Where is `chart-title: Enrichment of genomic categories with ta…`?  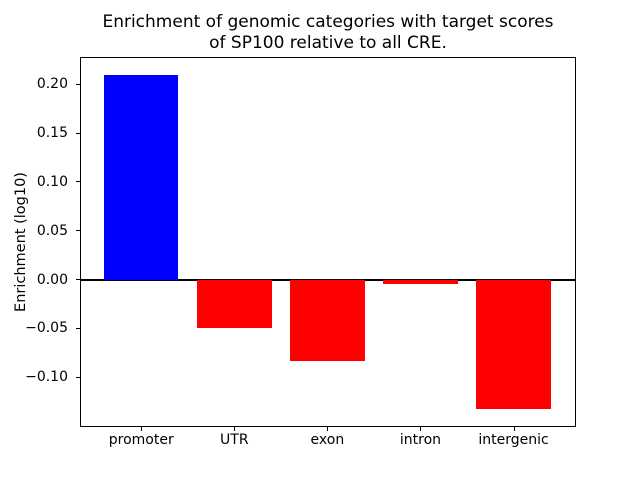
chart-title: Enrichment of genomic categories with ta… is located at coordinates (328, 33).